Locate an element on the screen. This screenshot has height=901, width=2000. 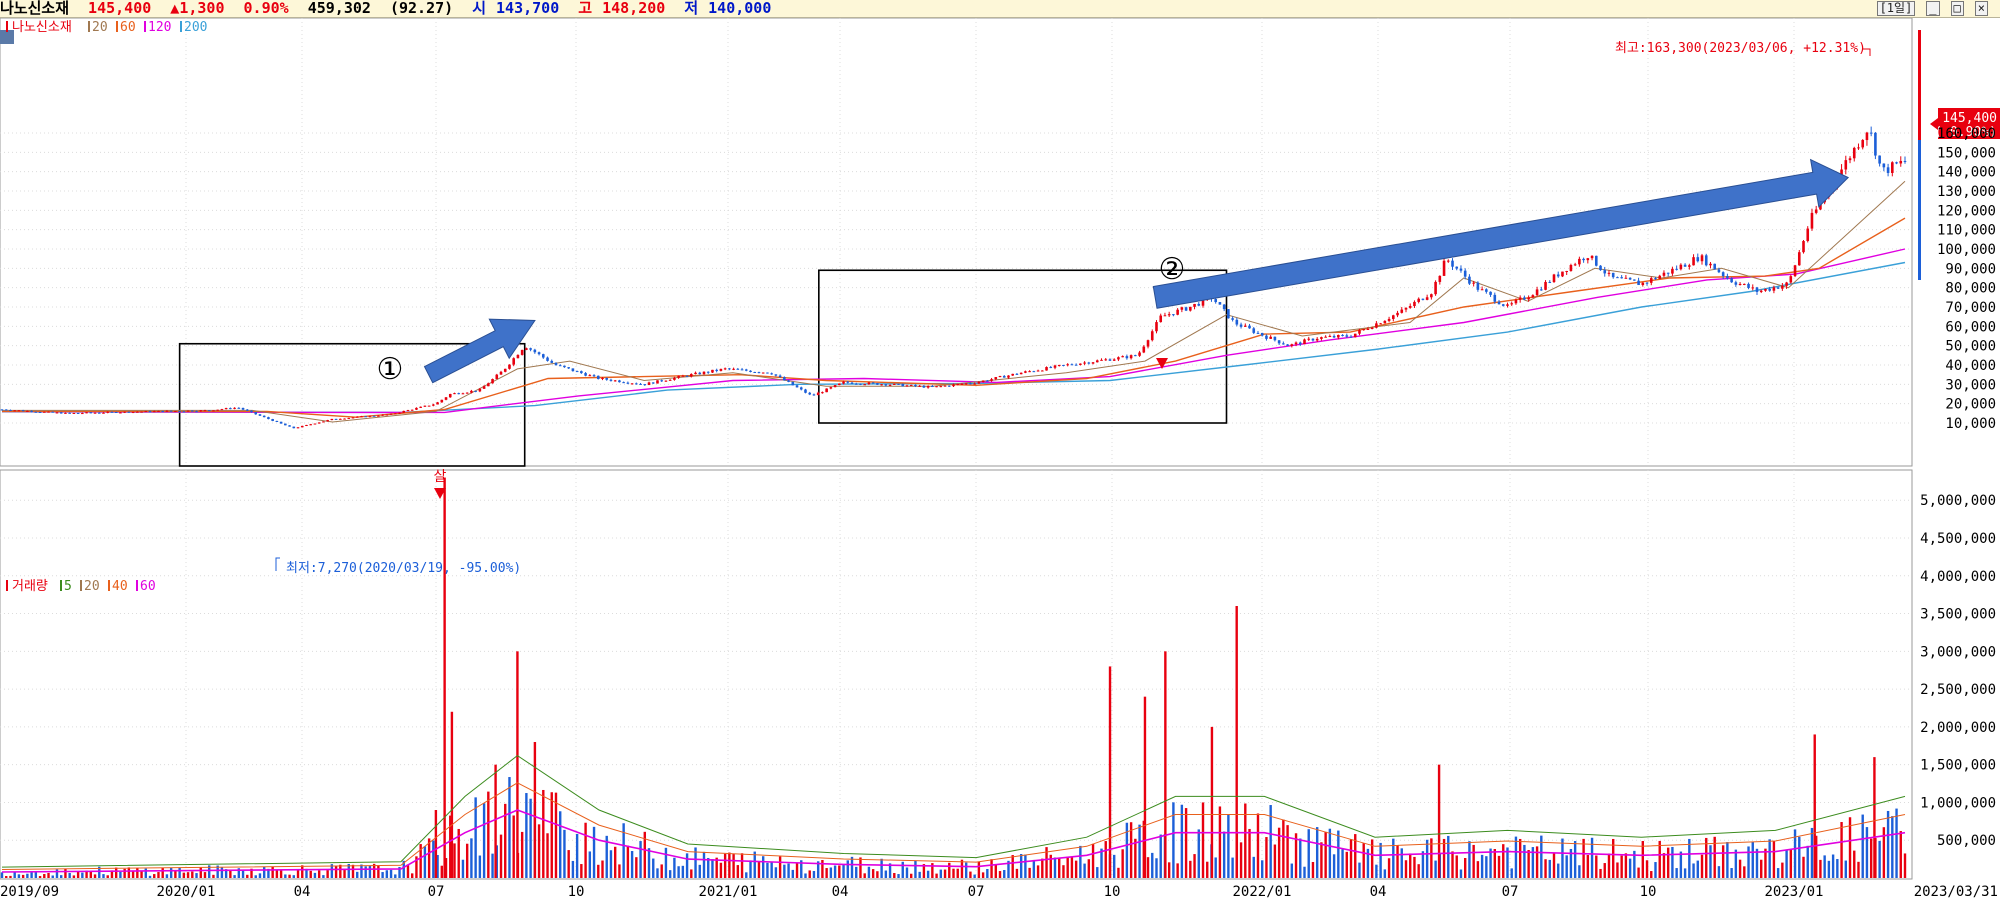
volume-spike-bar is located at coordinates (1236, 742).